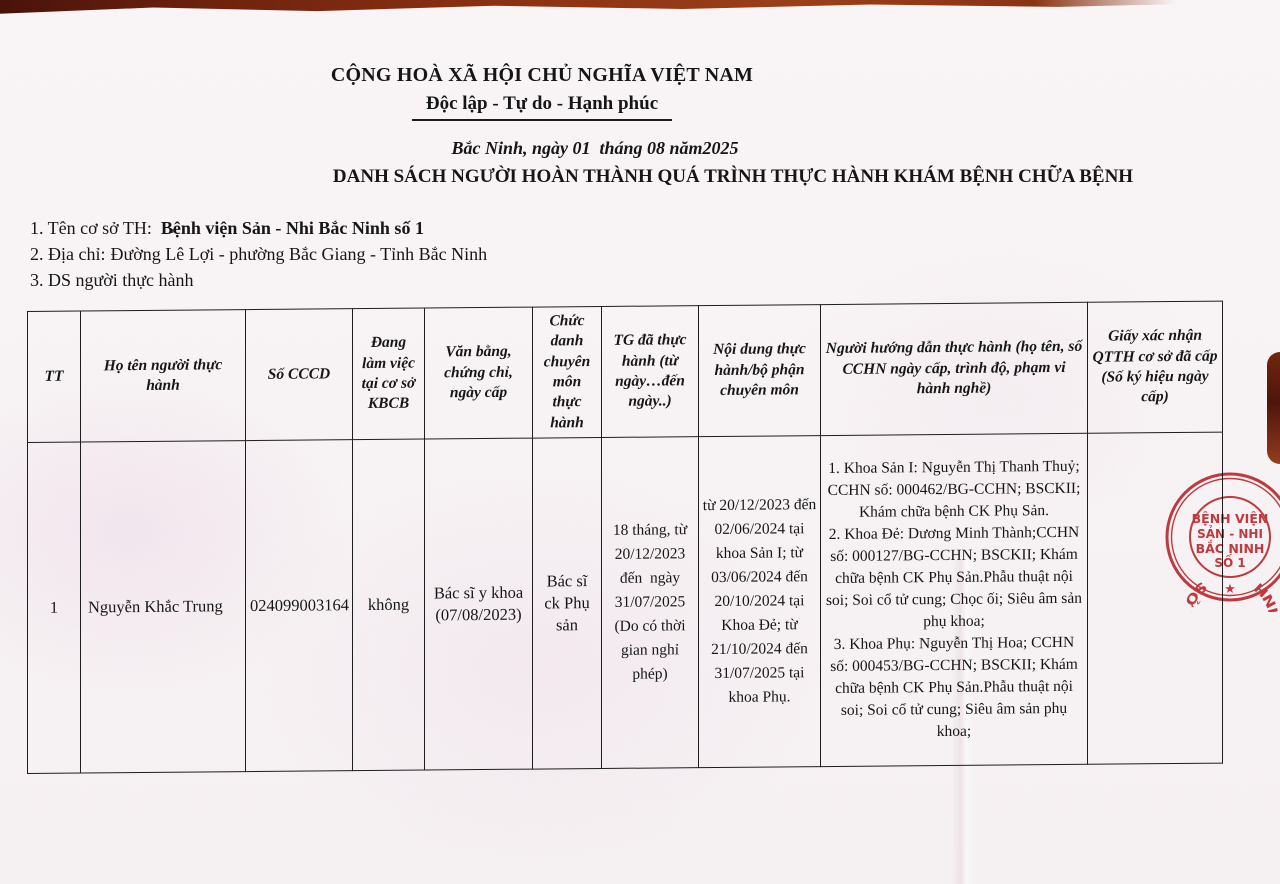  Describe the element at coordinates (567, 603) in the screenshot. I see `cell-title: Bác sĩ ck Phụ sản` at that location.